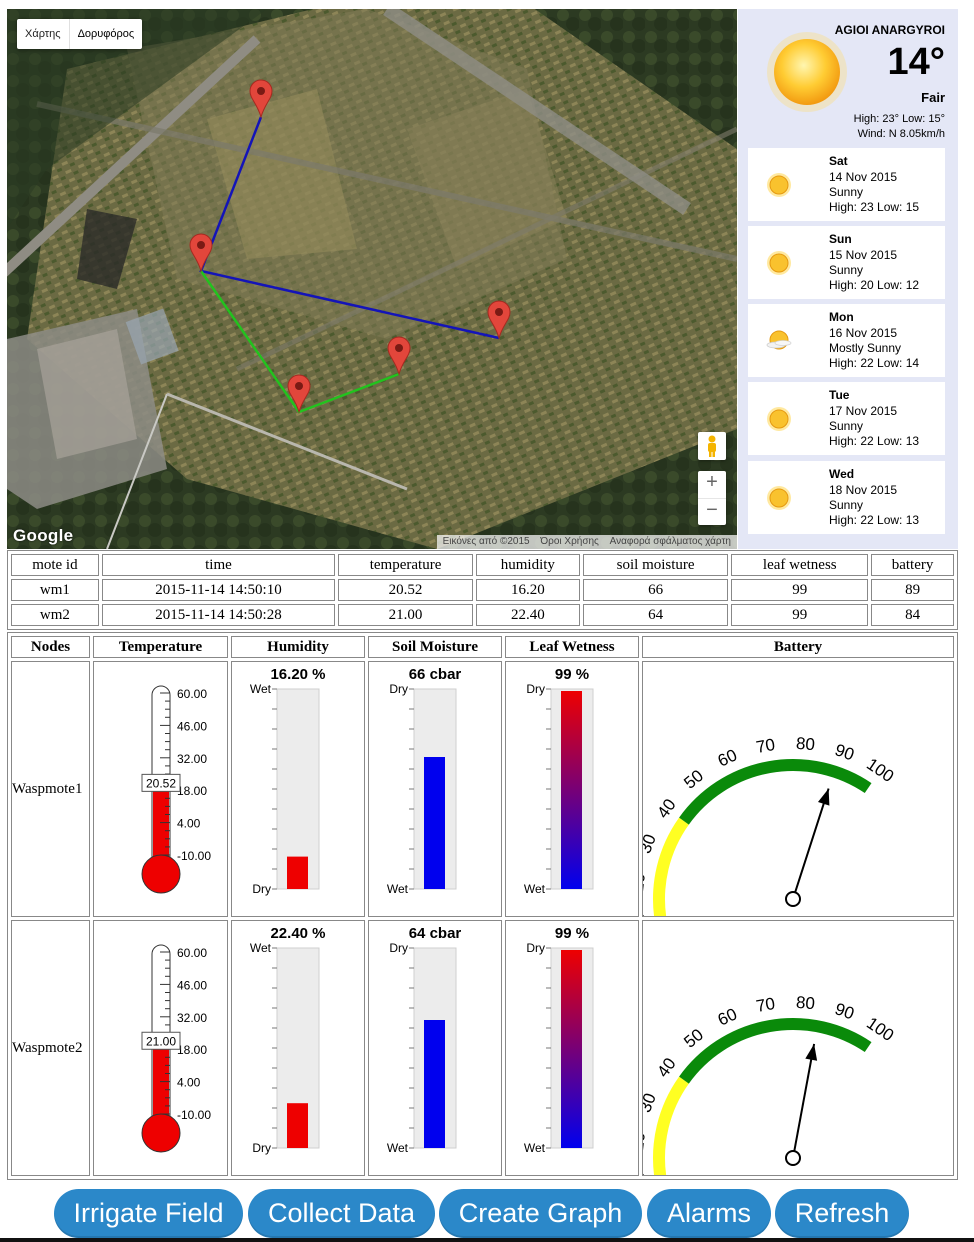  Describe the element at coordinates (889, 30) in the screenshot. I see `weather-city: AGIOI ANARGYROI` at that location.